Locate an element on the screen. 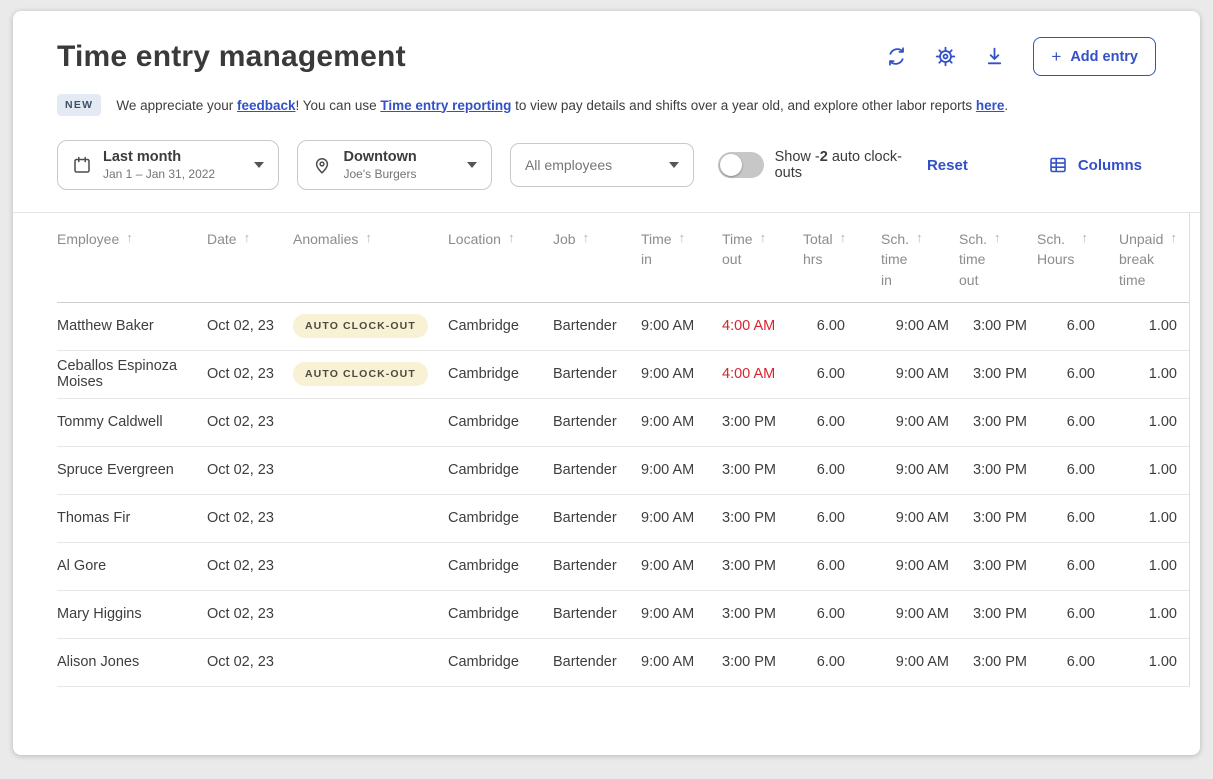 The image size is (1213, 779). cell-employee: Spruce Evergreen is located at coordinates (115, 470).